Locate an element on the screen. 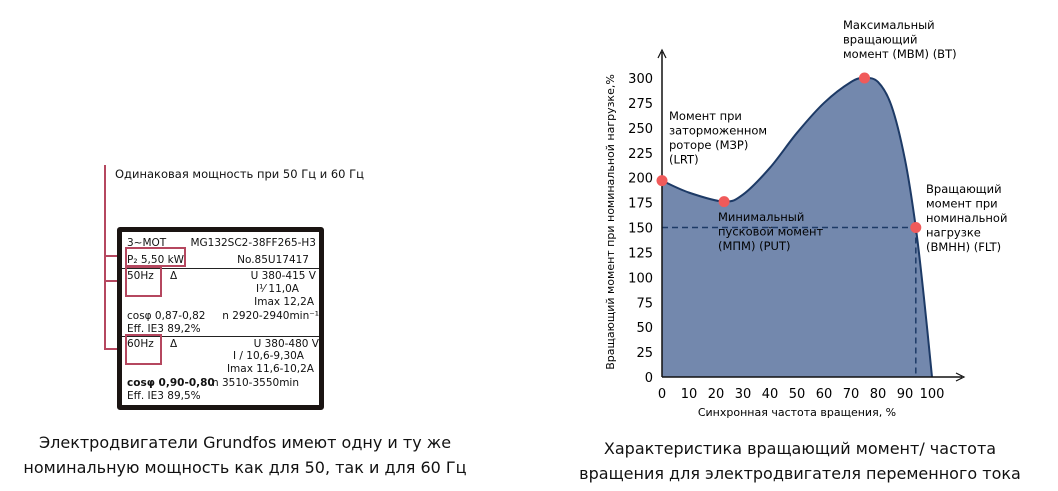  plate-50hz-conn: Δ is located at coordinates (174, 276).